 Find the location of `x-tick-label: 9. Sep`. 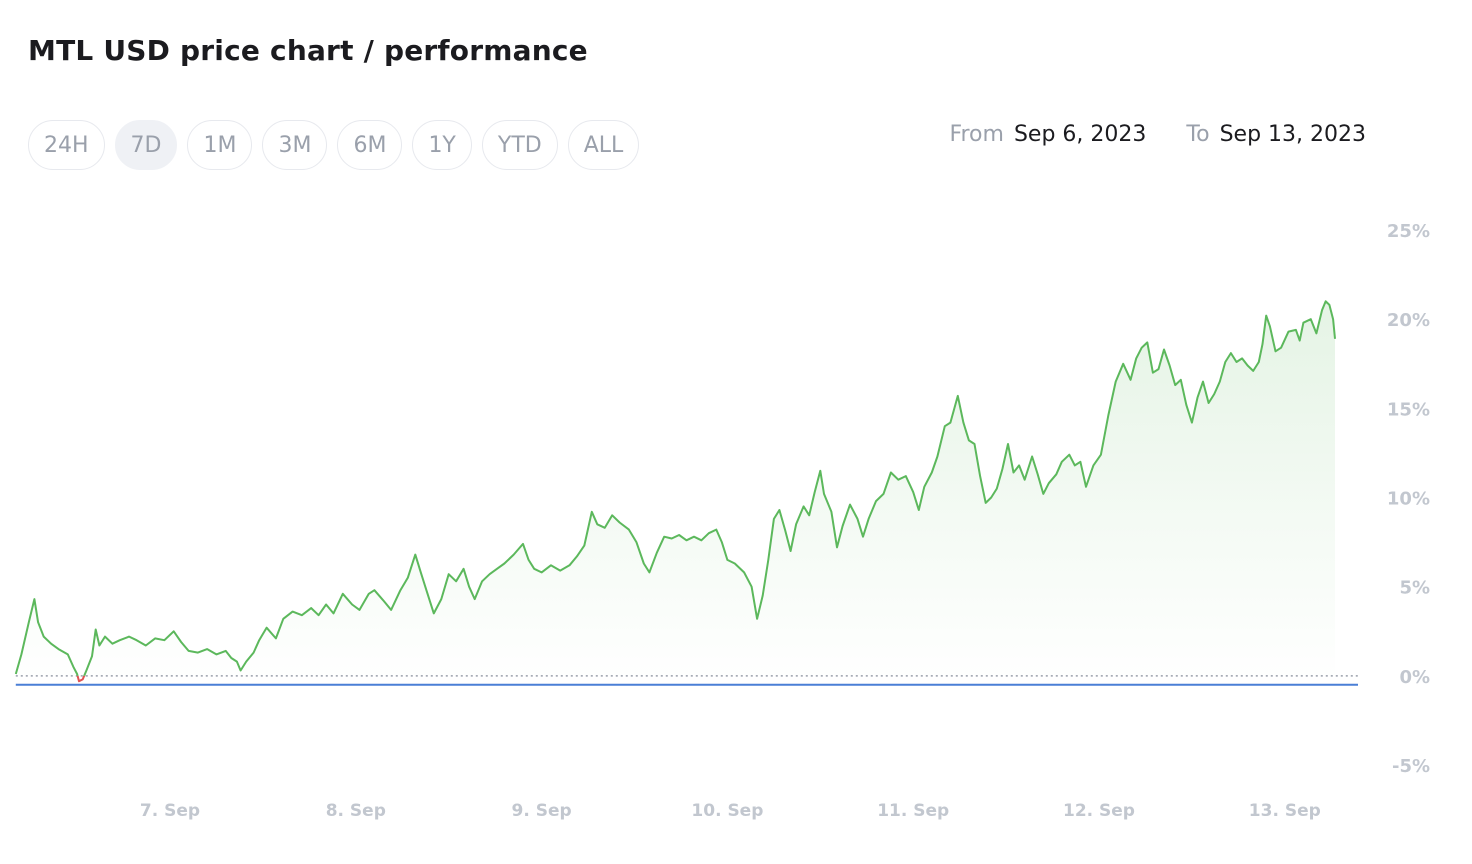

x-tick-label: 9. Sep is located at coordinates (542, 811).